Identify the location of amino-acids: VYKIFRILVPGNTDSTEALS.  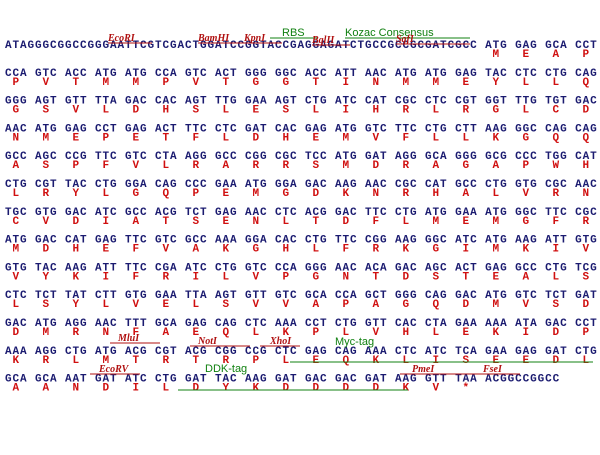
(306, 277).